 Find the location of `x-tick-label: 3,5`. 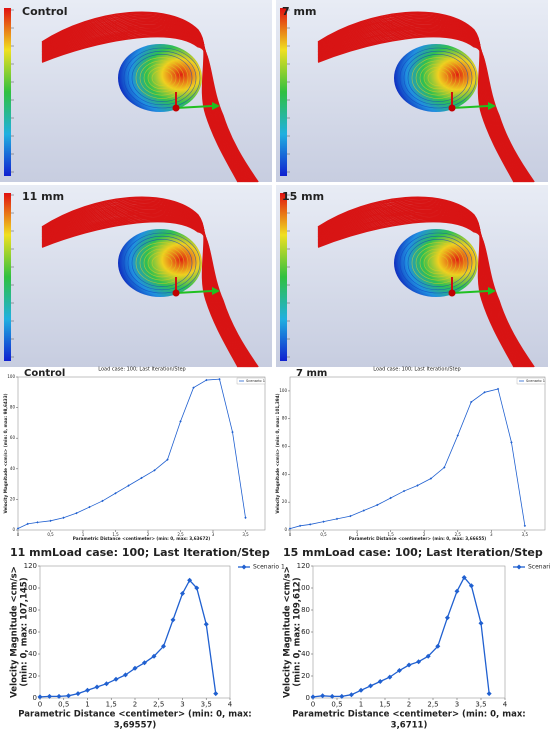

x-tick-label: 3,5 is located at coordinates (206, 705).